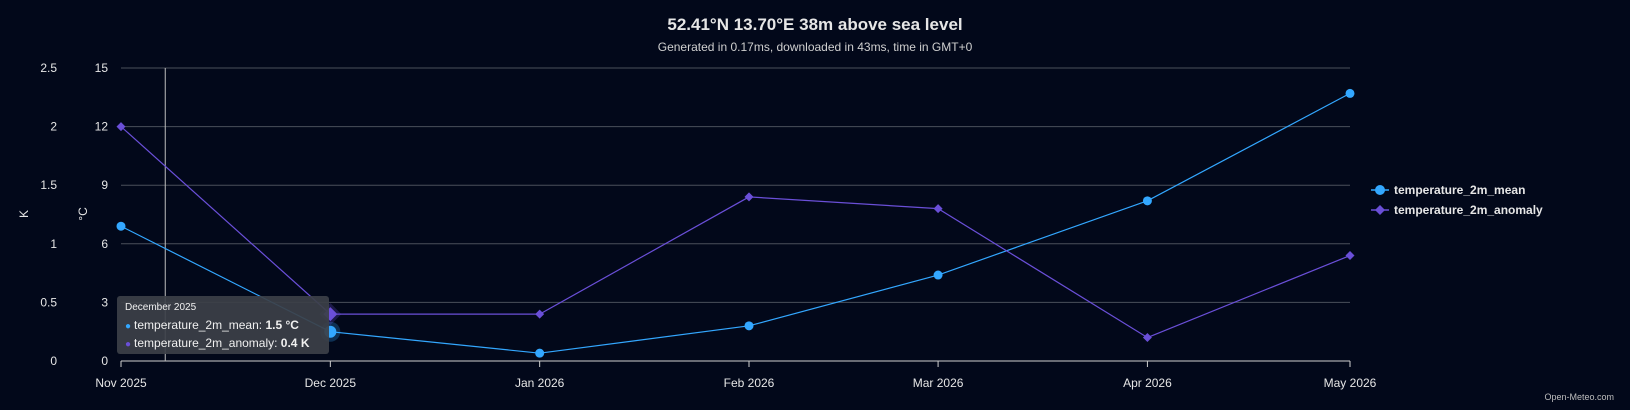 This screenshot has width=1630, height=410. Describe the element at coordinates (104, 302) in the screenshot. I see `y-tick-celsius: 3` at that location.